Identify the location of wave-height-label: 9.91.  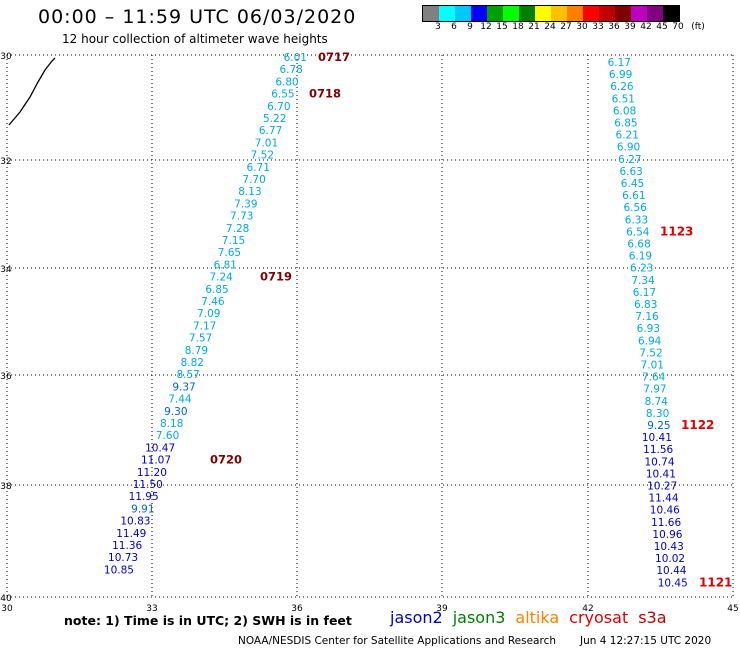
(142, 509).